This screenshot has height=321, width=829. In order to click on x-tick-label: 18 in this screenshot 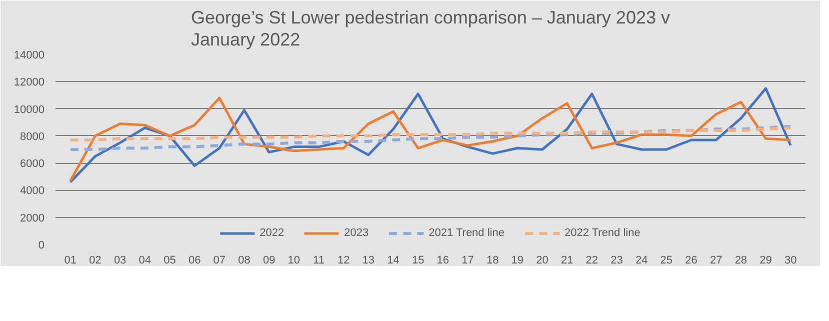, I will do `click(492, 260)`.